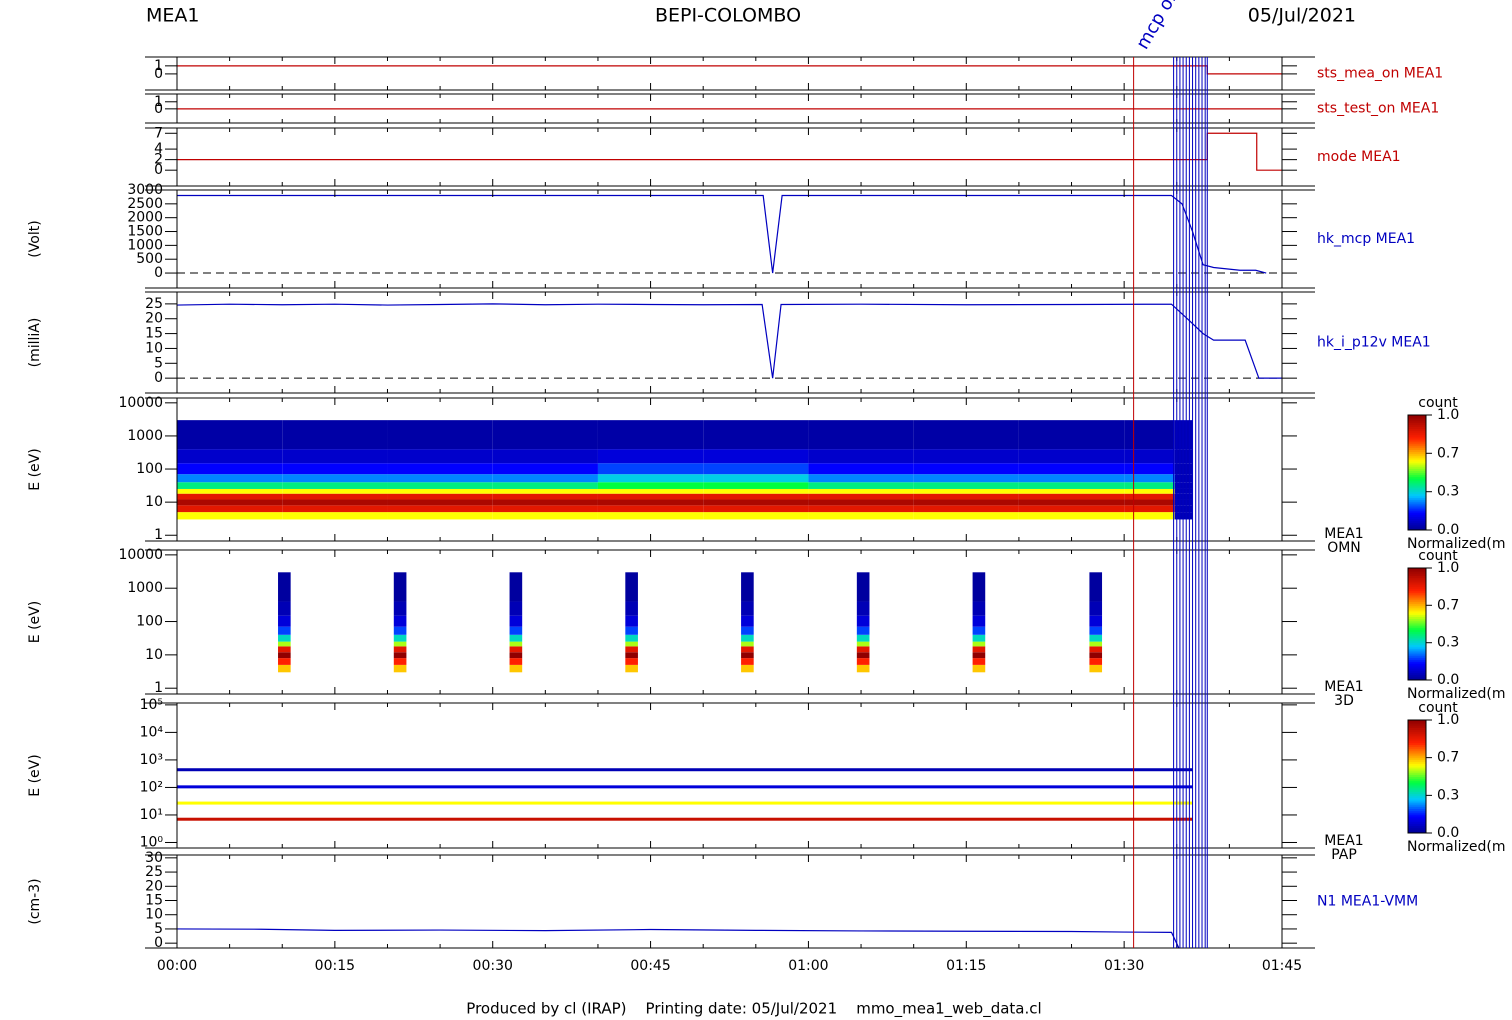 The image size is (1512, 1020). I want to click on colorbar-frame, so click(1417, 472).